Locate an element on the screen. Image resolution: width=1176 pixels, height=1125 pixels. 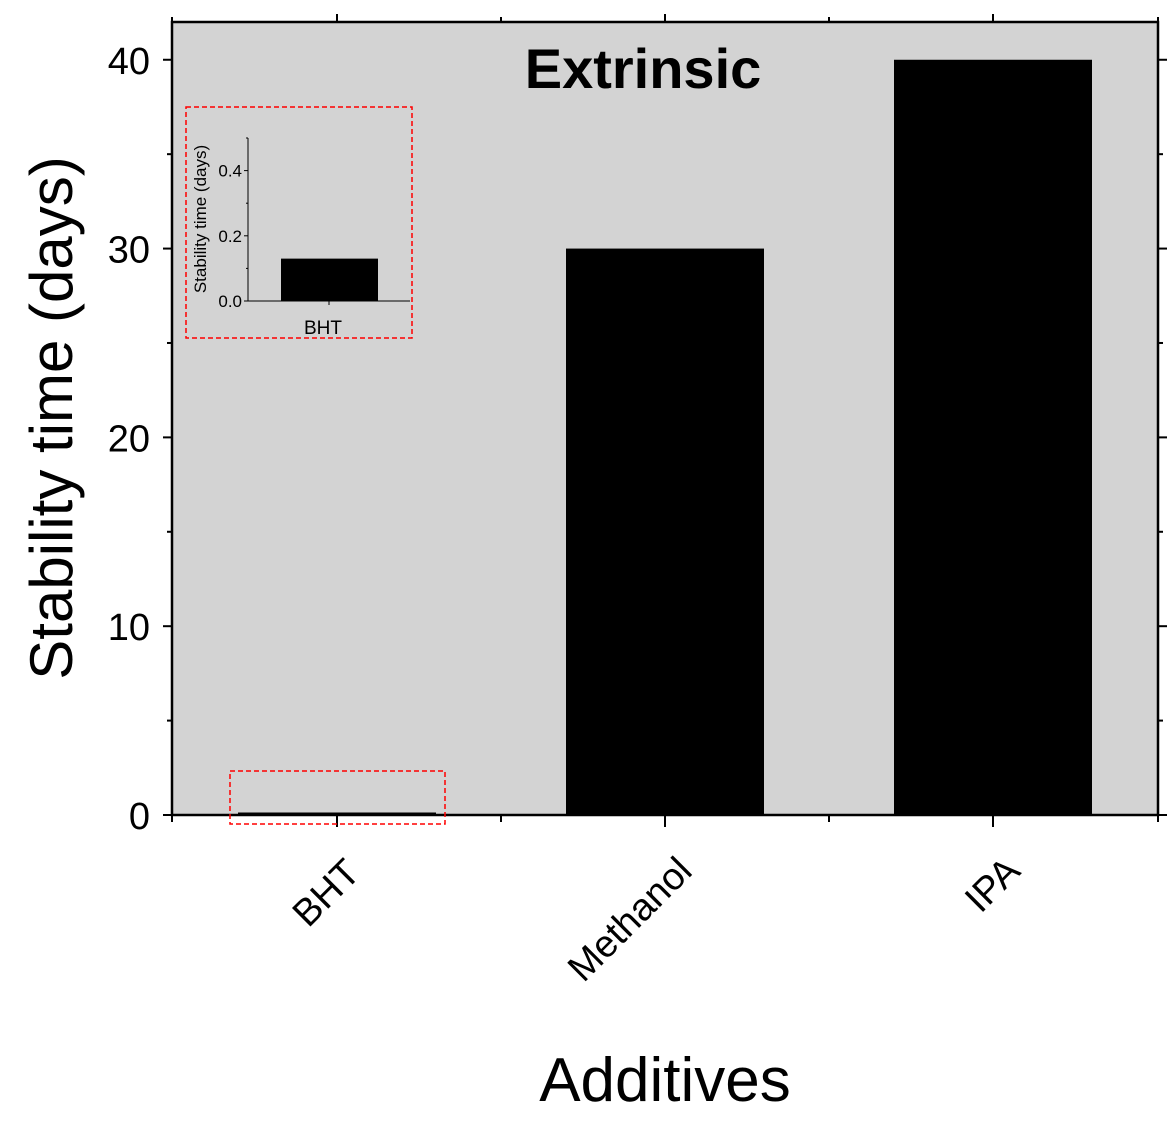
inset-highlight-box is located at coordinates (299, 222).